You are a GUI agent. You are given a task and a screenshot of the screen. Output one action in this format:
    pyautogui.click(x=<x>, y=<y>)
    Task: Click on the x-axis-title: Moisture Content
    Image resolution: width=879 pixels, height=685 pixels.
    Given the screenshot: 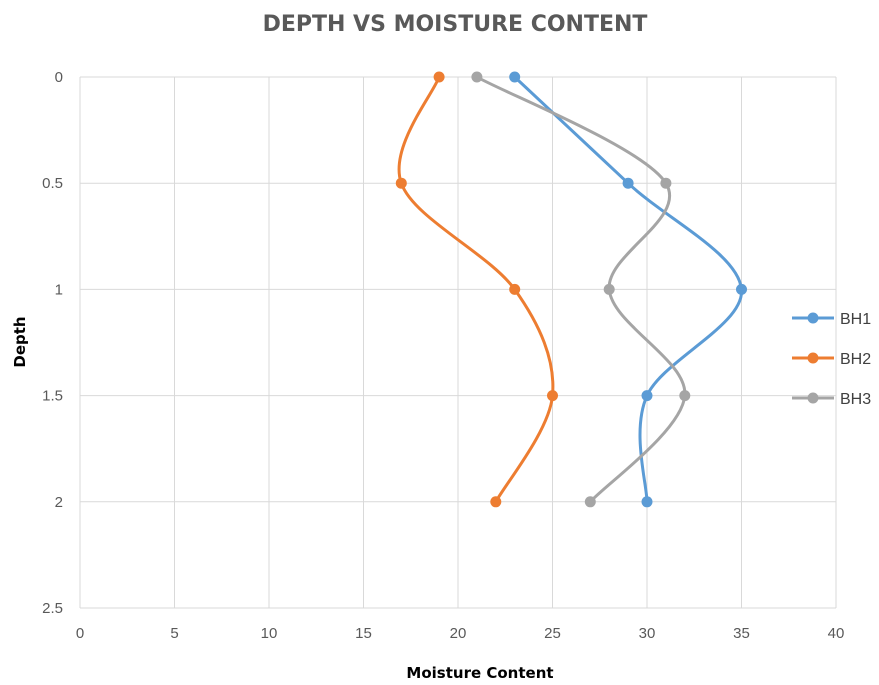 What is the action you would take?
    pyautogui.click(x=479, y=673)
    